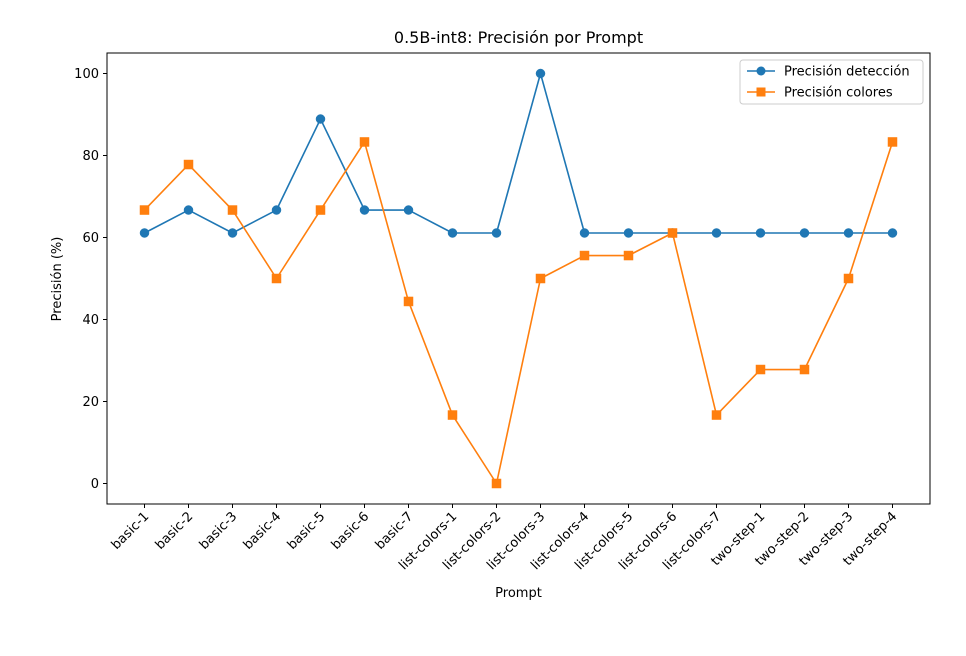 The height and width of the screenshot is (656, 966). I want to click on y-tick-label: 40, so click(90, 320).